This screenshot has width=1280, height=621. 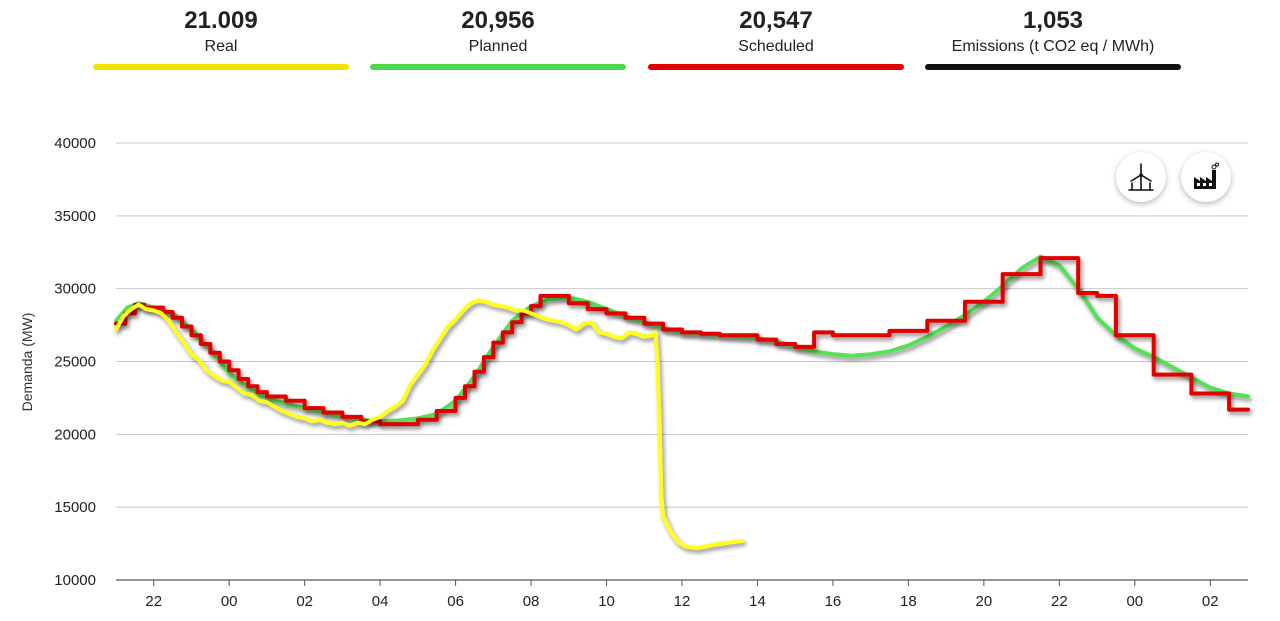 What do you see at coordinates (1053, 46) in the screenshot?
I see `kpi-emissions-label: Emissions (t CO2 eq / MWh)` at bounding box center [1053, 46].